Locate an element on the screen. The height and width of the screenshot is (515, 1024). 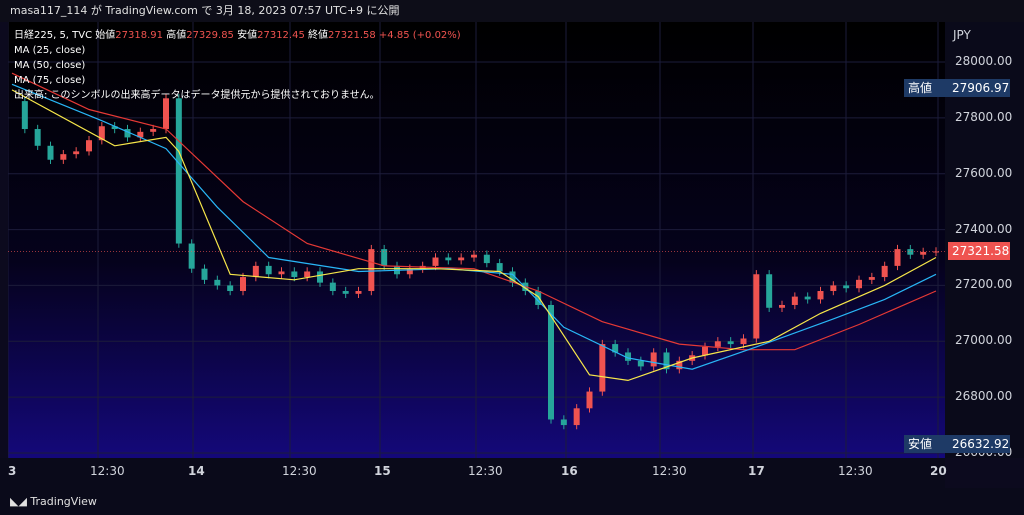
price-tick-label: 27400.00 is located at coordinates (984, 228).